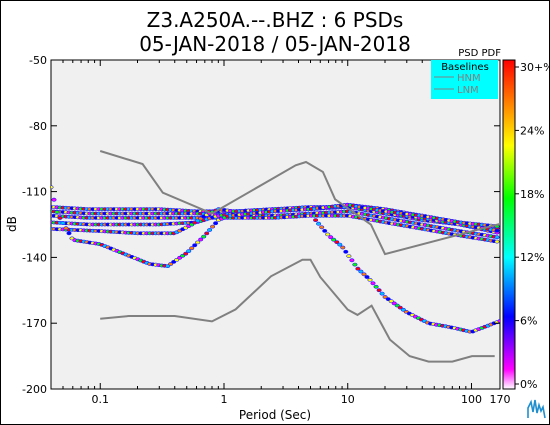  I want to click on colorbar-tick-label: 6%, so click(528, 321).